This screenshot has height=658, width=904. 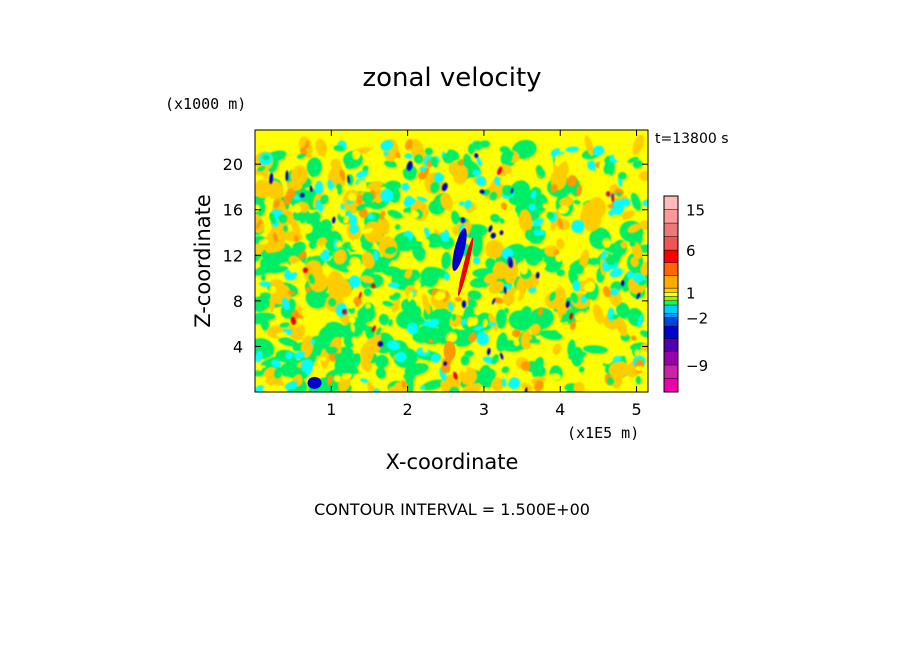 What do you see at coordinates (452, 509) in the screenshot?
I see `contour-interval-note: CONTOUR INTERVAL = 1.500E+00` at bounding box center [452, 509].